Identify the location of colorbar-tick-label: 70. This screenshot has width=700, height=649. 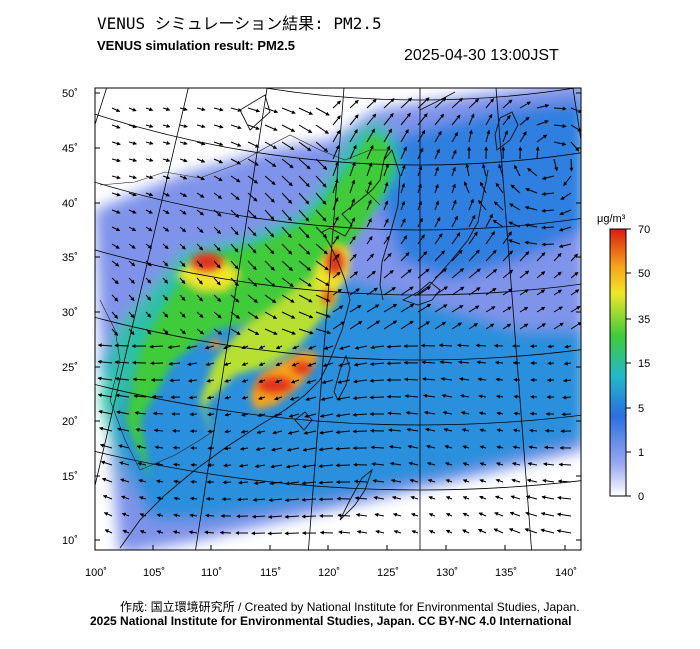
(644, 230).